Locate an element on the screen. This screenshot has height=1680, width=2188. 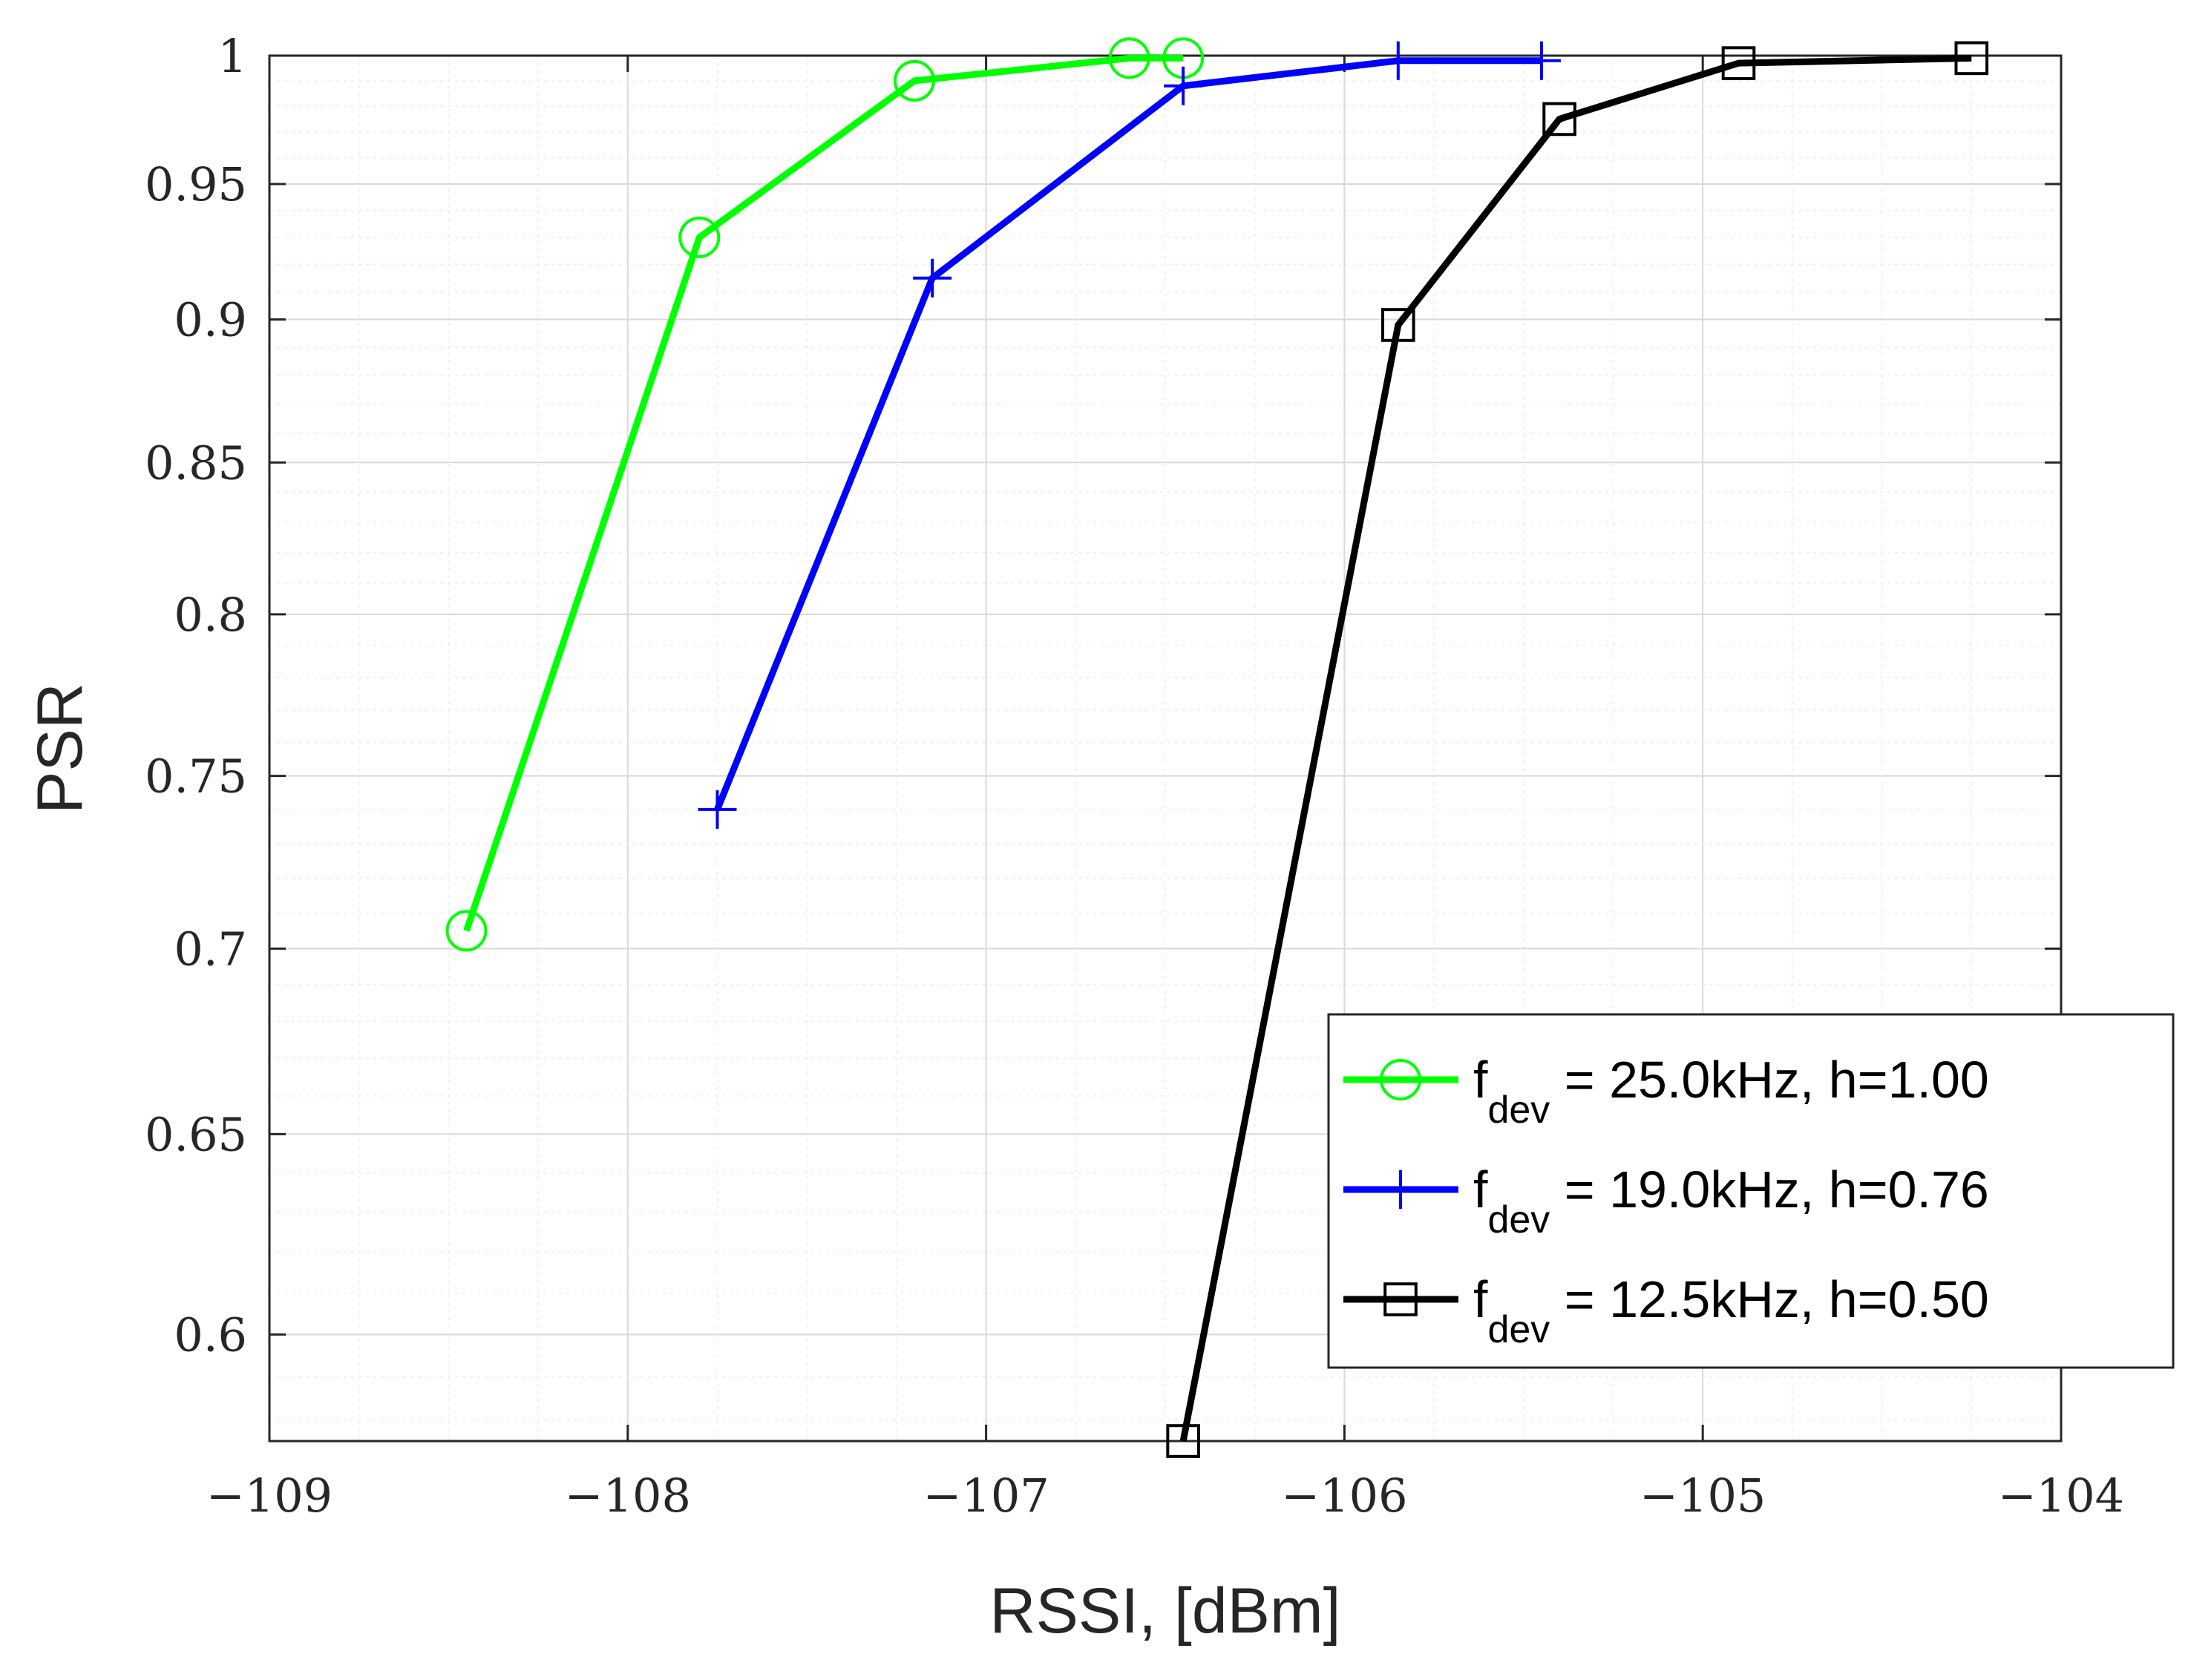
legend-entry-1: fdev = 25.0kHz, h=1.00 is located at coordinates (1666, 1092).